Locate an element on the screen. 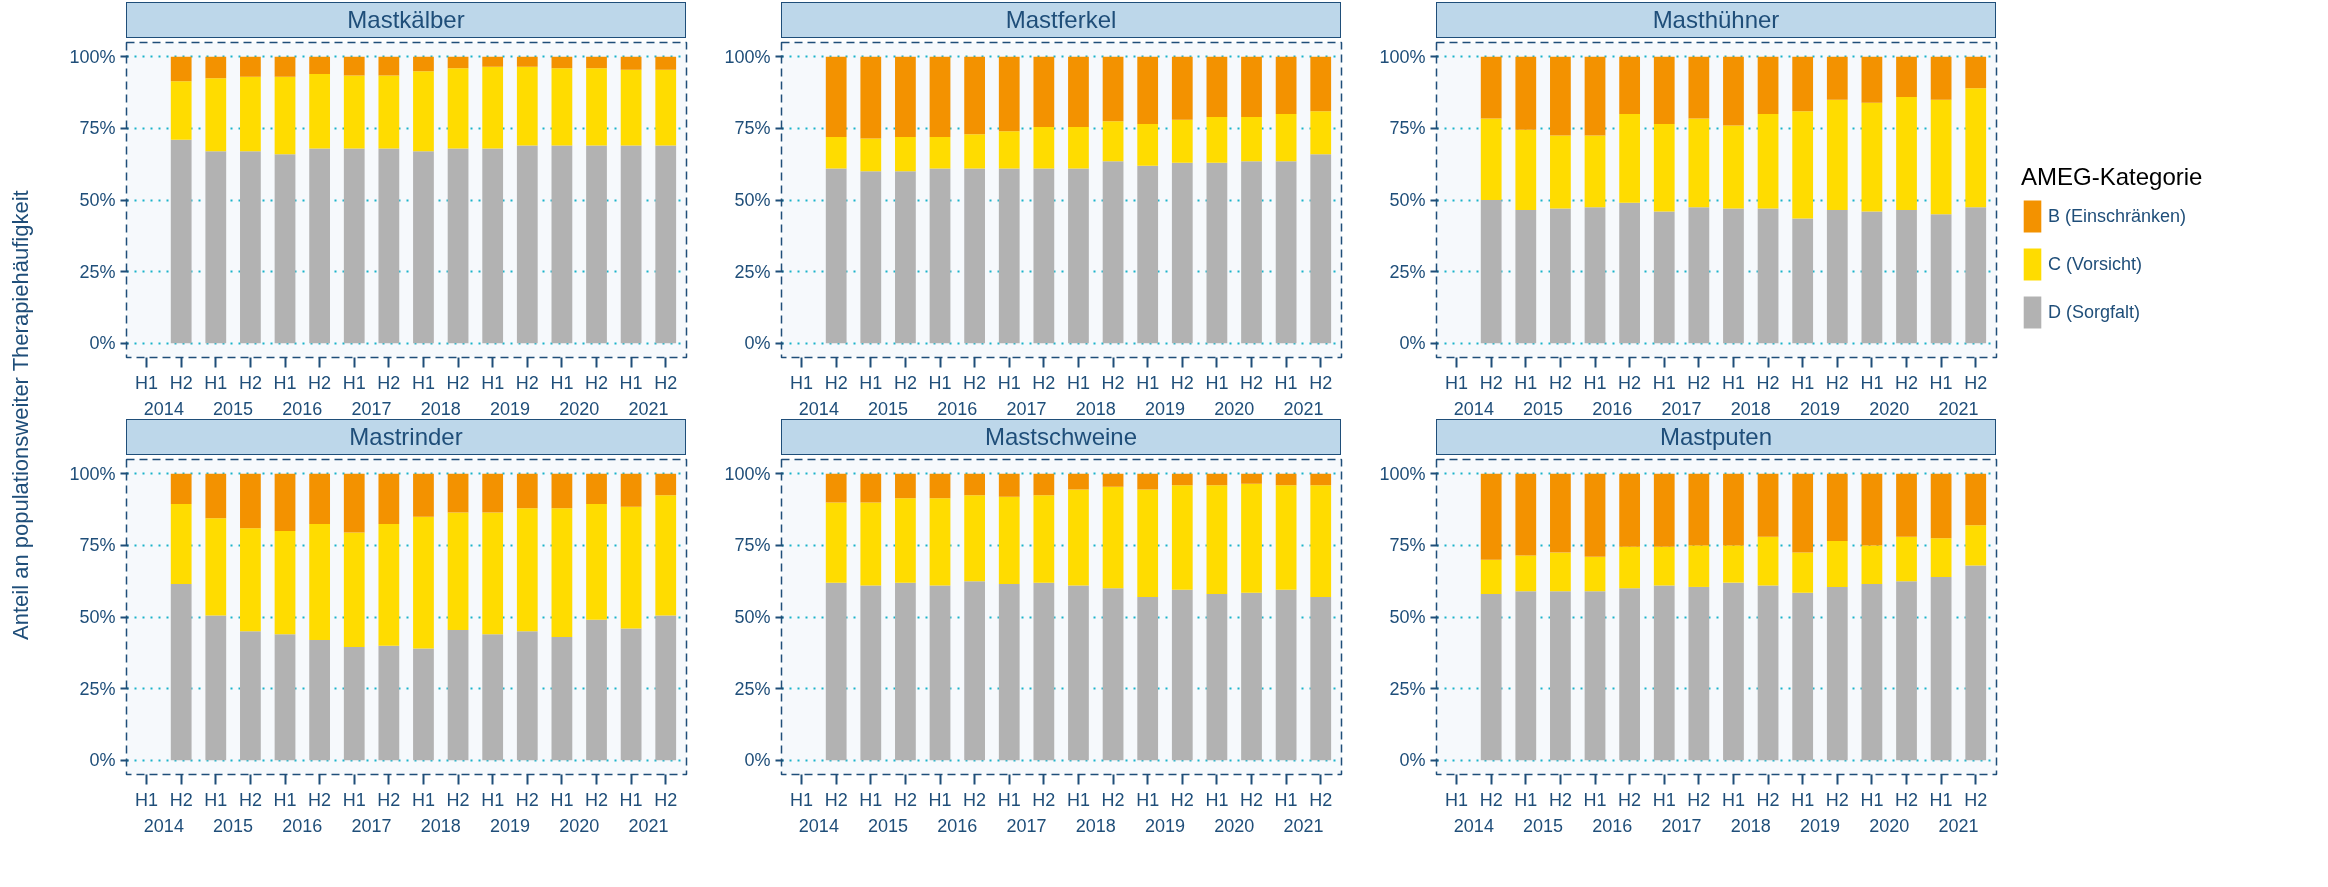 This screenshot has height=887, width=2328. y-tick-label: 25% is located at coordinates (752, 271).